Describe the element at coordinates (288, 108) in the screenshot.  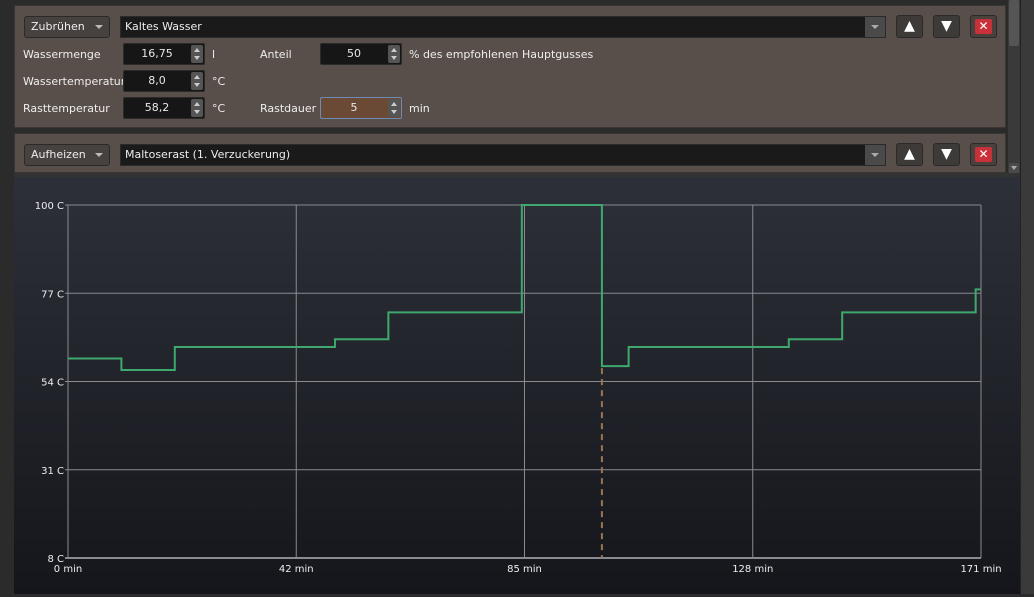
I see `rastdauer-label: Rastdauer` at that location.